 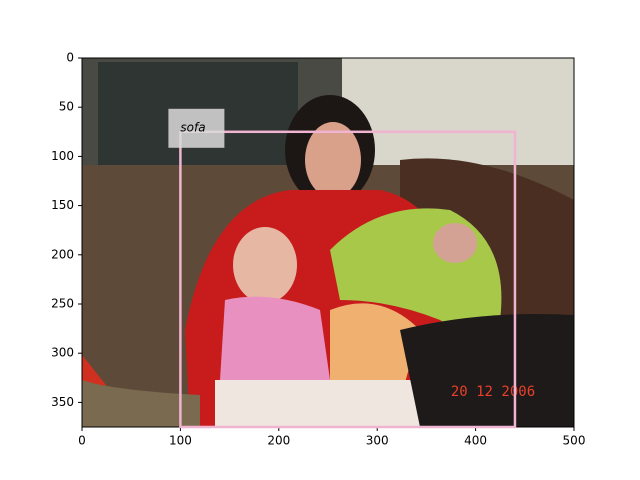 I want to click on x-tick-label: 500, so click(x=574, y=441).